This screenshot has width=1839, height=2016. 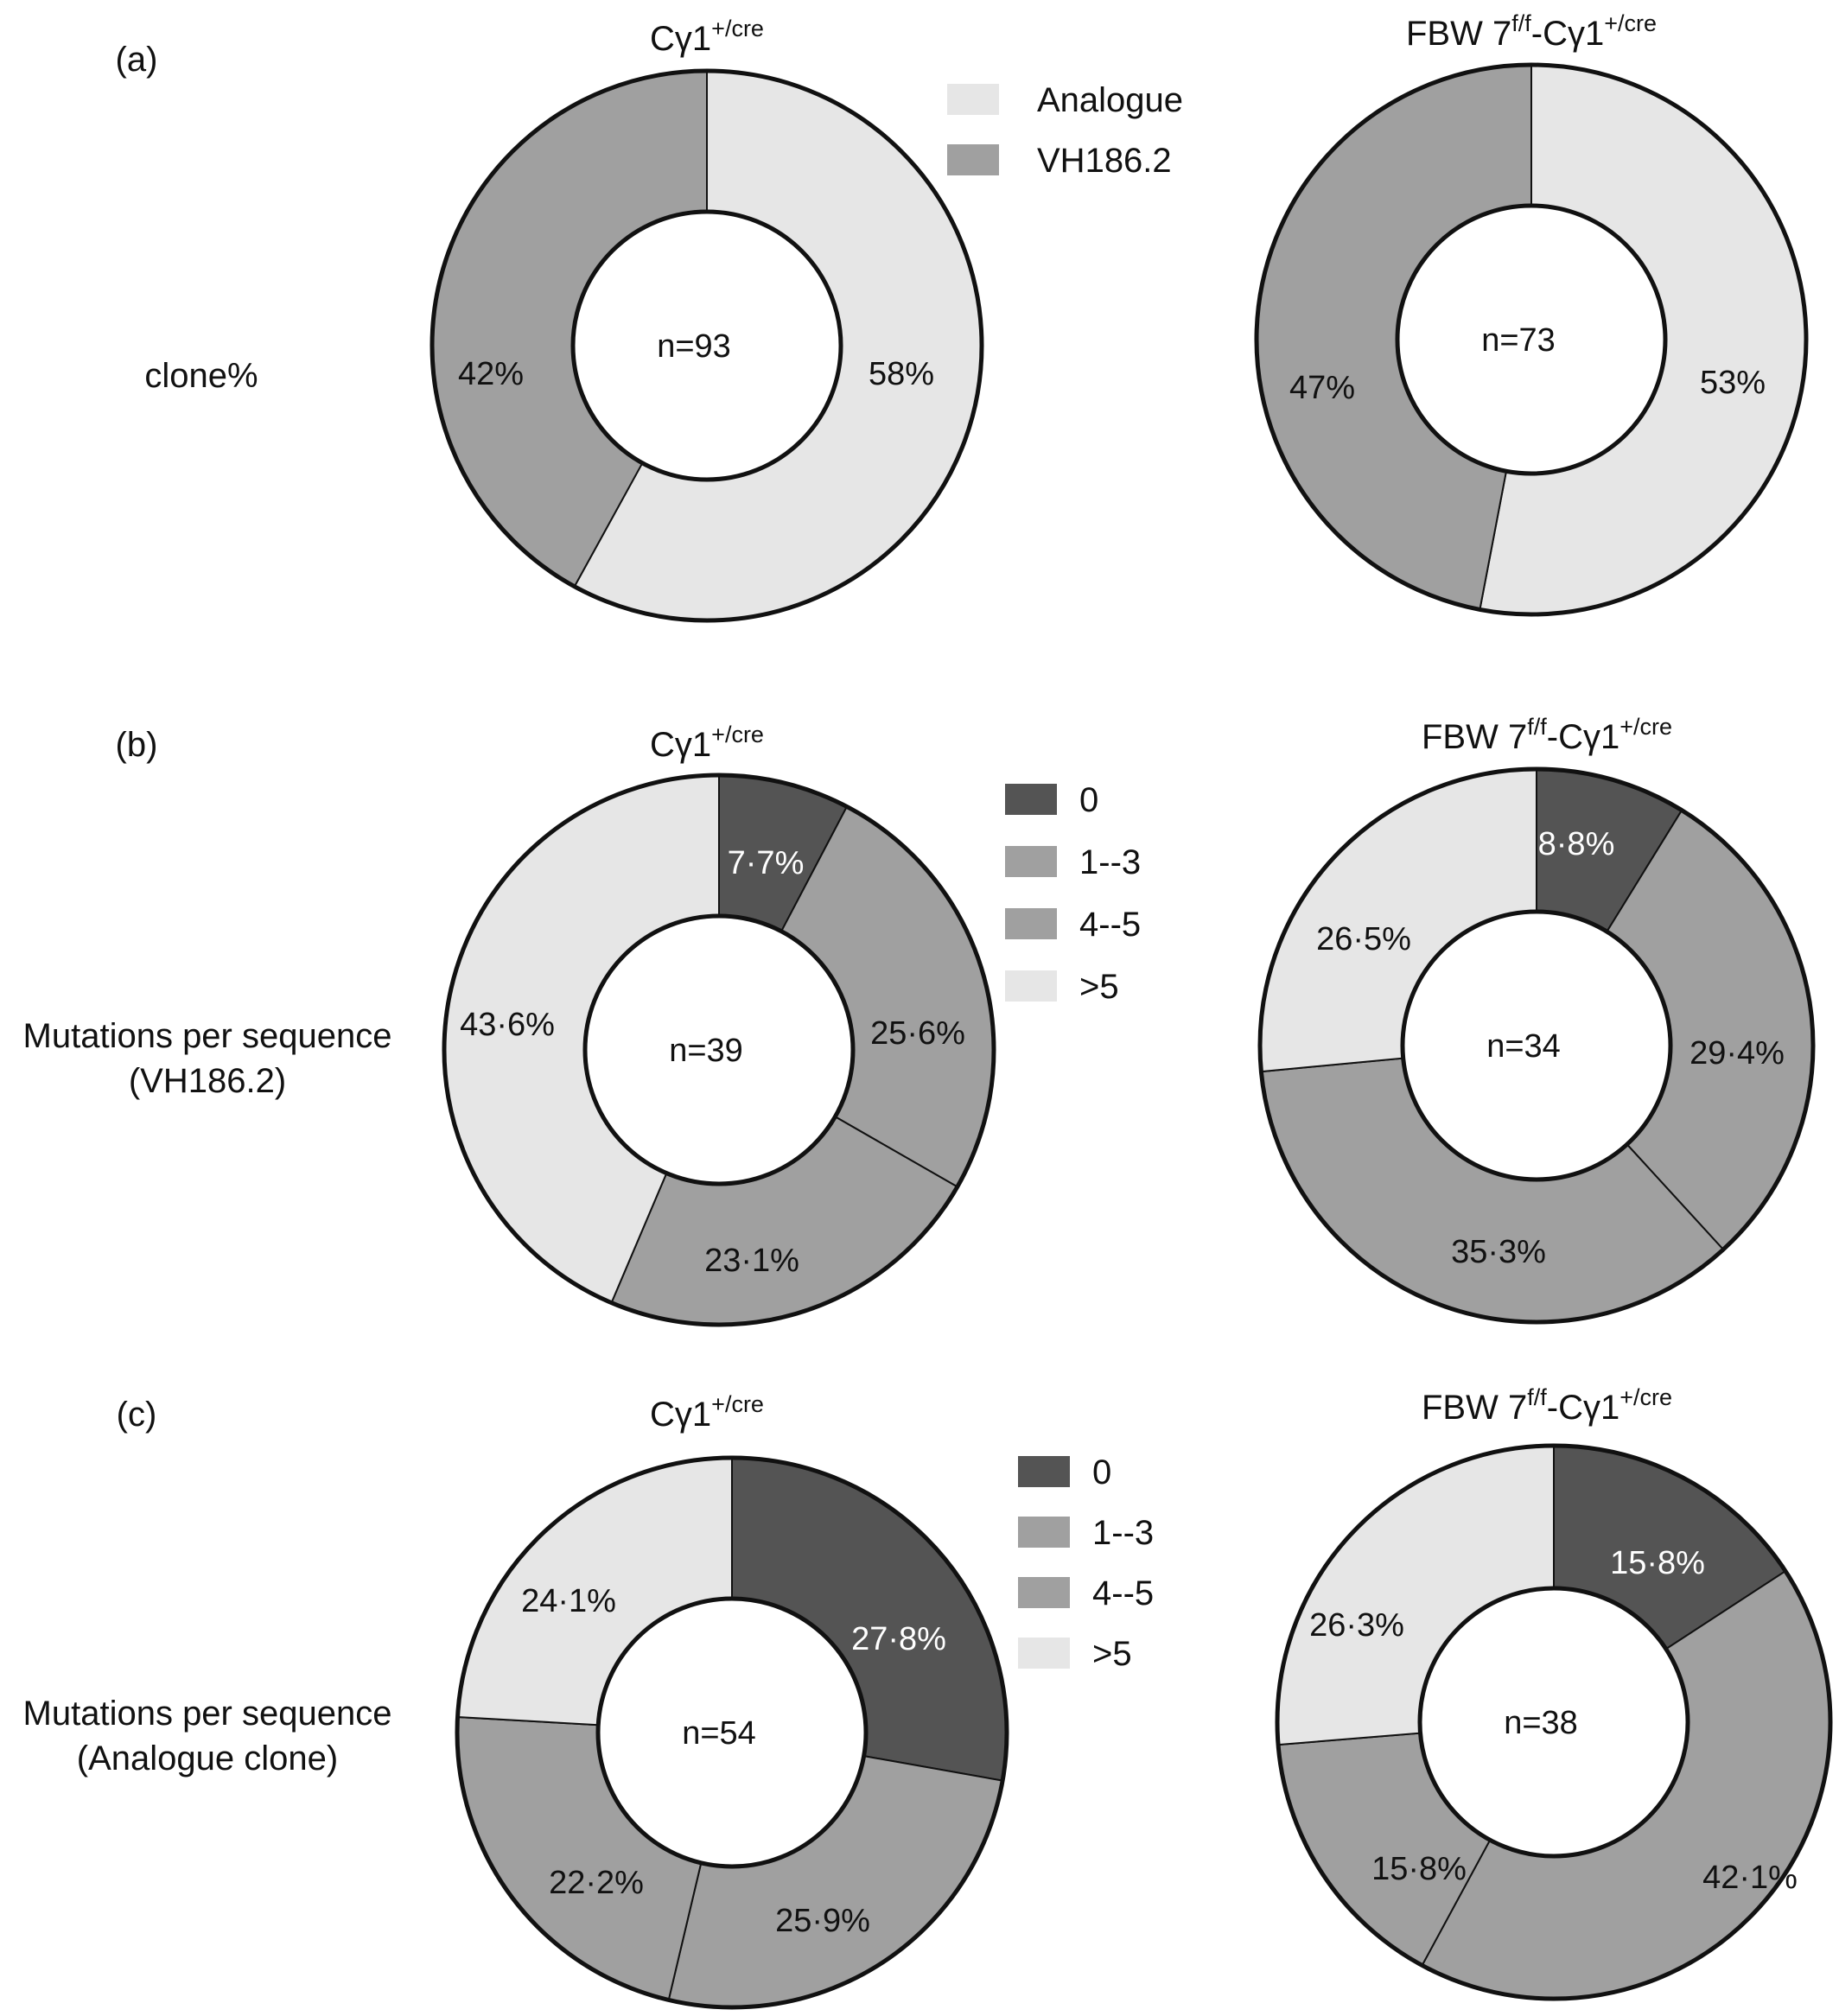 I want to click on donut-0-0: n=93 58% 42%, so click(x=707, y=345).